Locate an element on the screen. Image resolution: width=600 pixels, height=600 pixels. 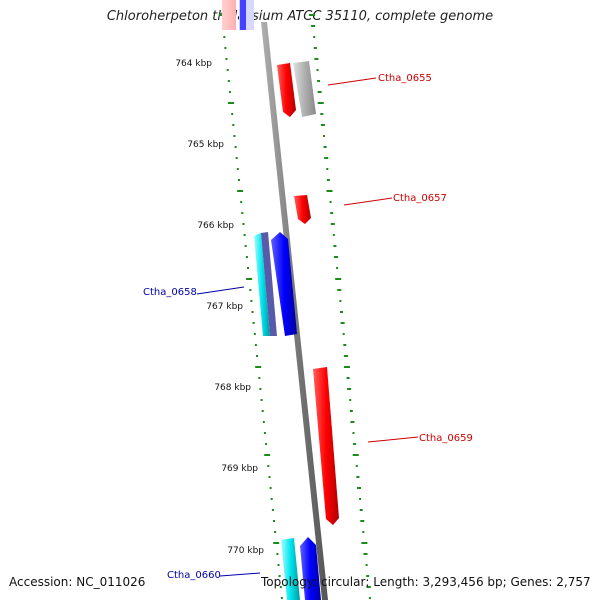
gene-label-ctha-0658: Ctha_0658 is located at coordinates (170, 292).